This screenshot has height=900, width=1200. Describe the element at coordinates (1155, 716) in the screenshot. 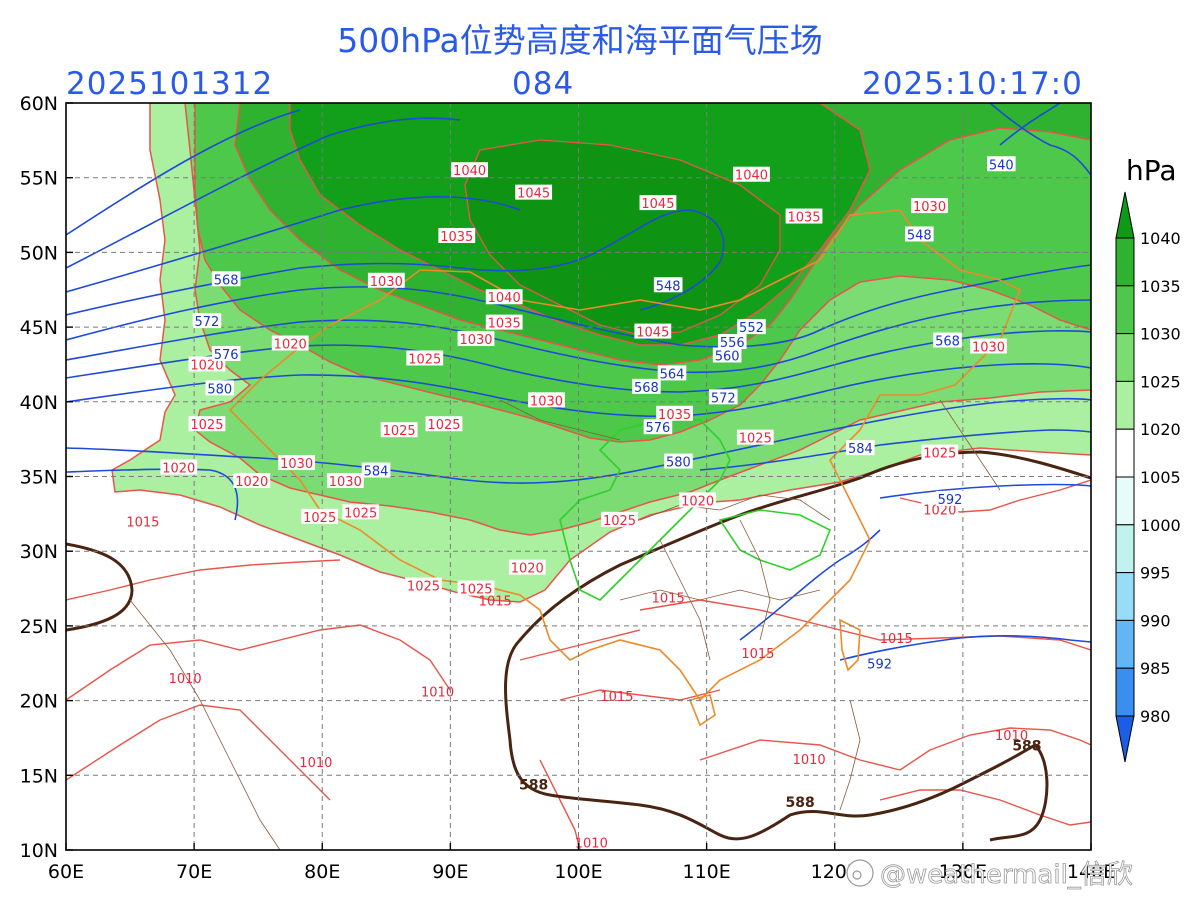

I see `colorbar-level-label: 980` at that location.